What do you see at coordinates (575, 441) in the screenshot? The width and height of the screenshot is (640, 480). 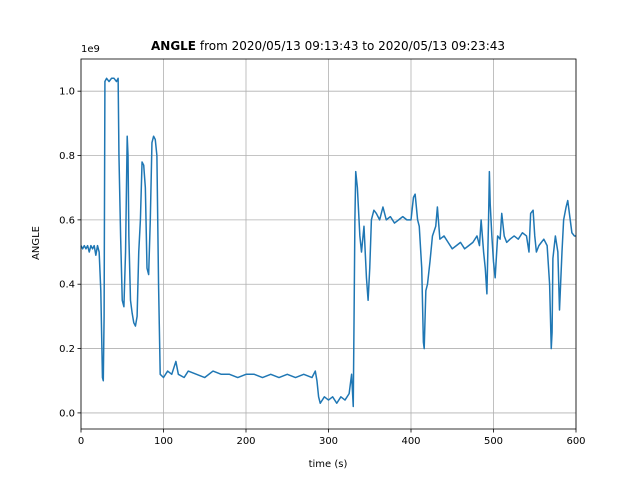 I see `x-tick-label: 600` at bounding box center [575, 441].